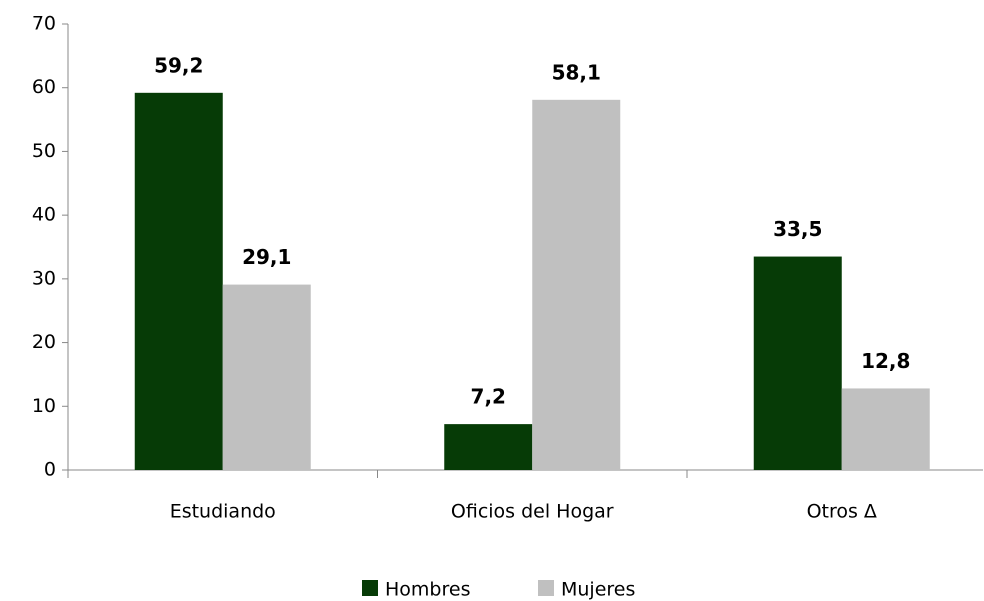 This screenshot has height=601, width=984. Describe the element at coordinates (576, 72) in the screenshot. I see `value-label: 58,1` at that location.